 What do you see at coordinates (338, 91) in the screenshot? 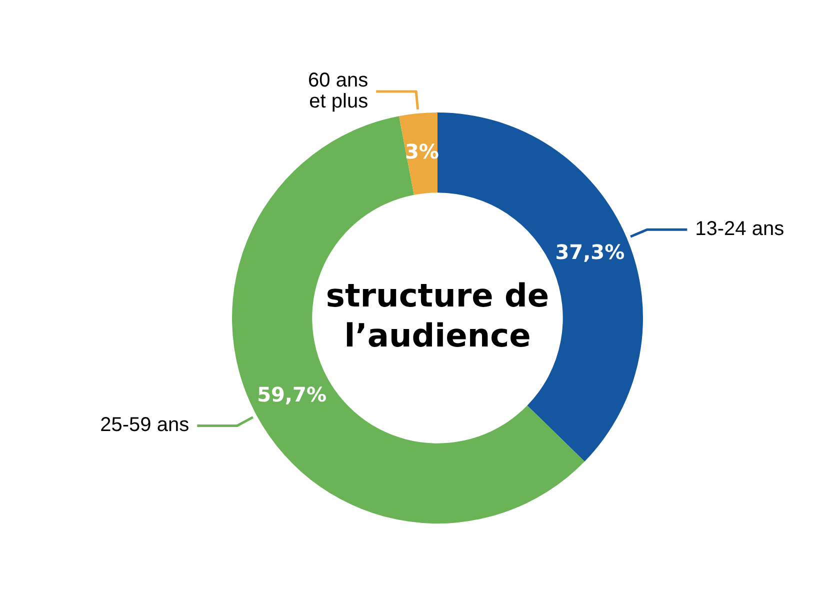
I see `slice-label: 60 ans et plus` at bounding box center [338, 91].